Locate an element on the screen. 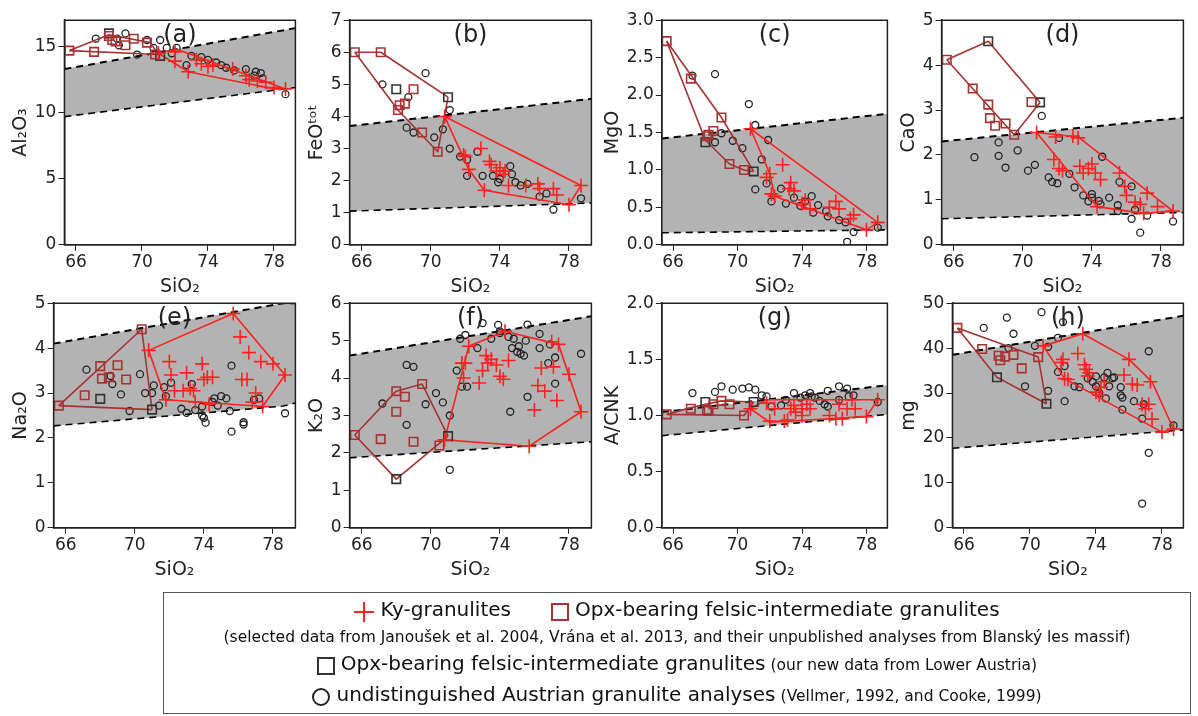  chart-title: (c) is located at coordinates (774, 34).